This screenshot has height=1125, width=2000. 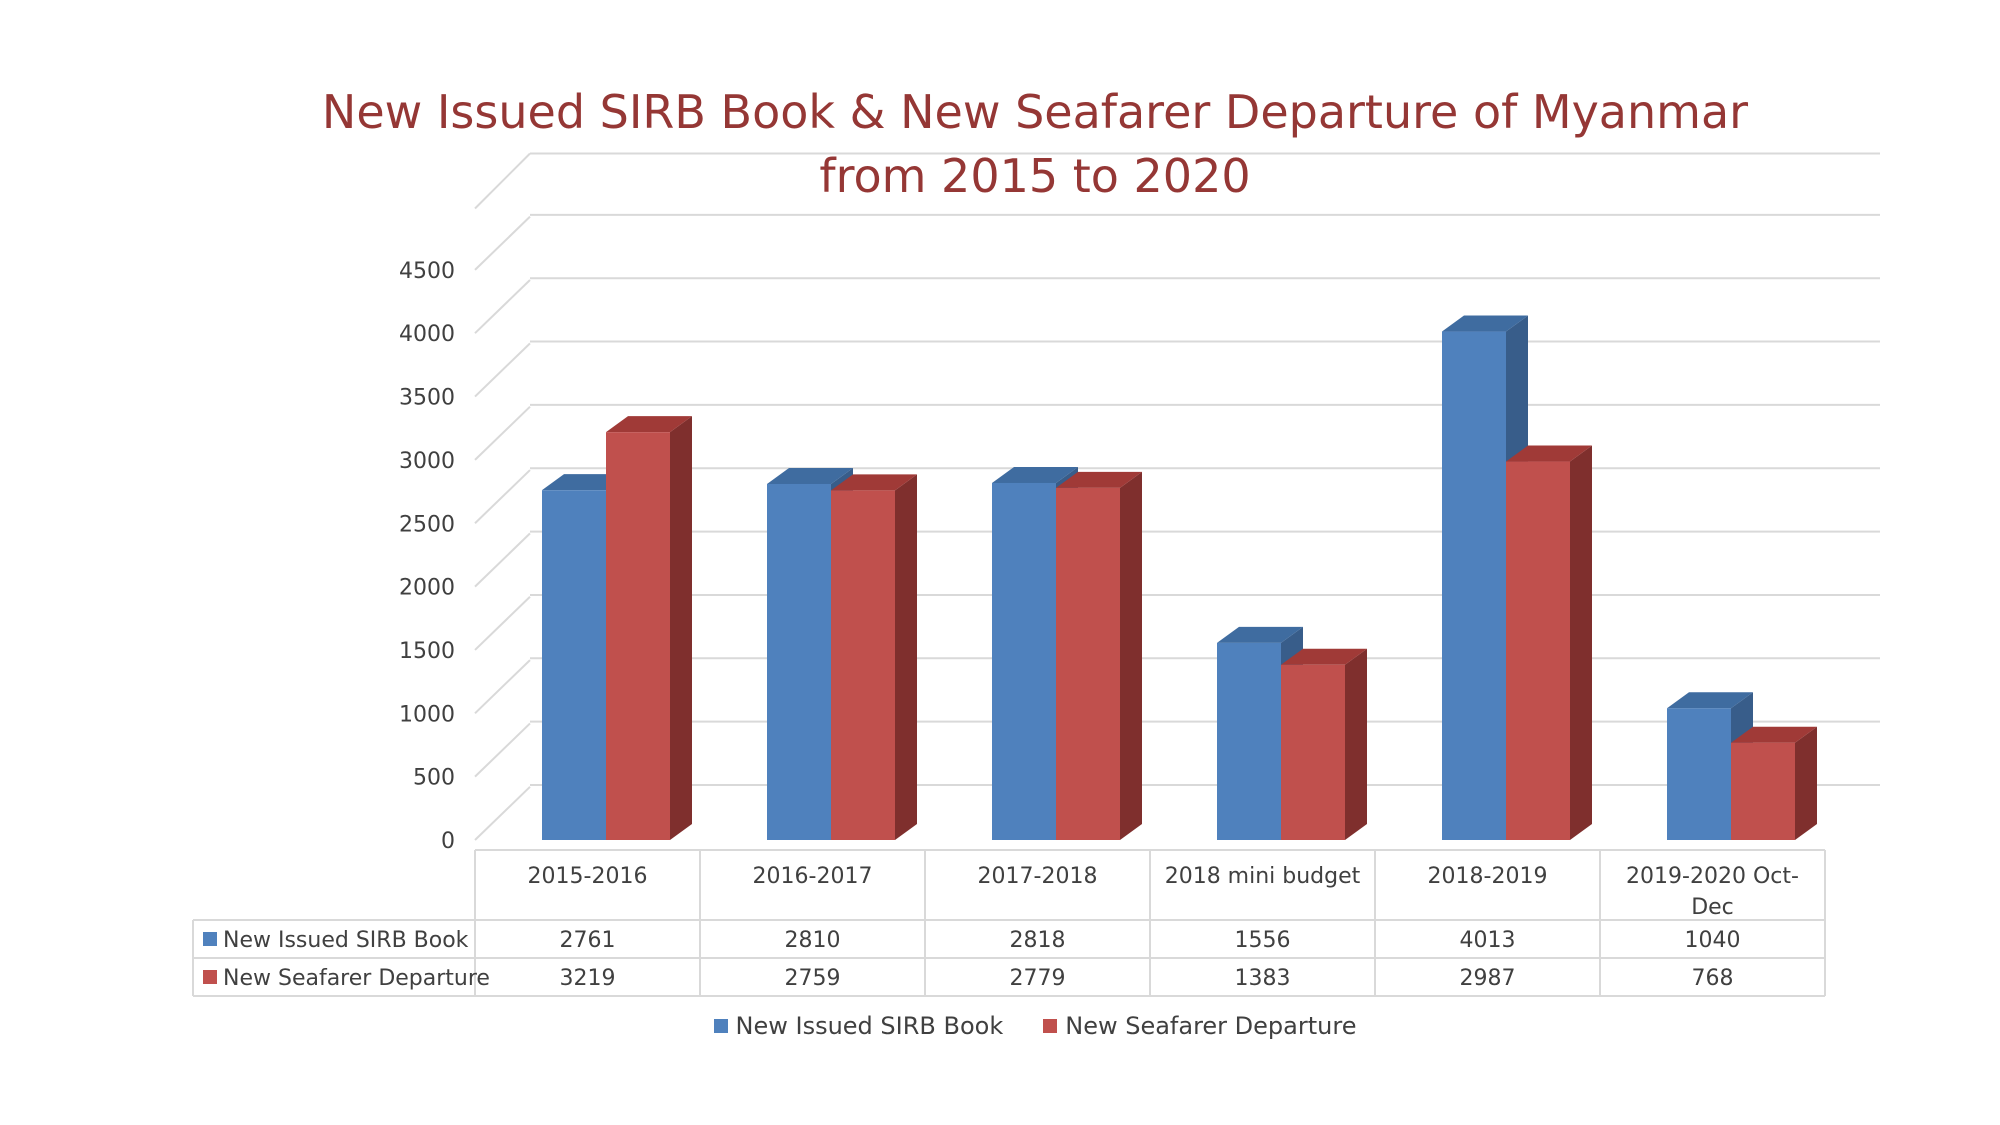 I want to click on table-value-1-2: 2779, so click(x=1038, y=978).